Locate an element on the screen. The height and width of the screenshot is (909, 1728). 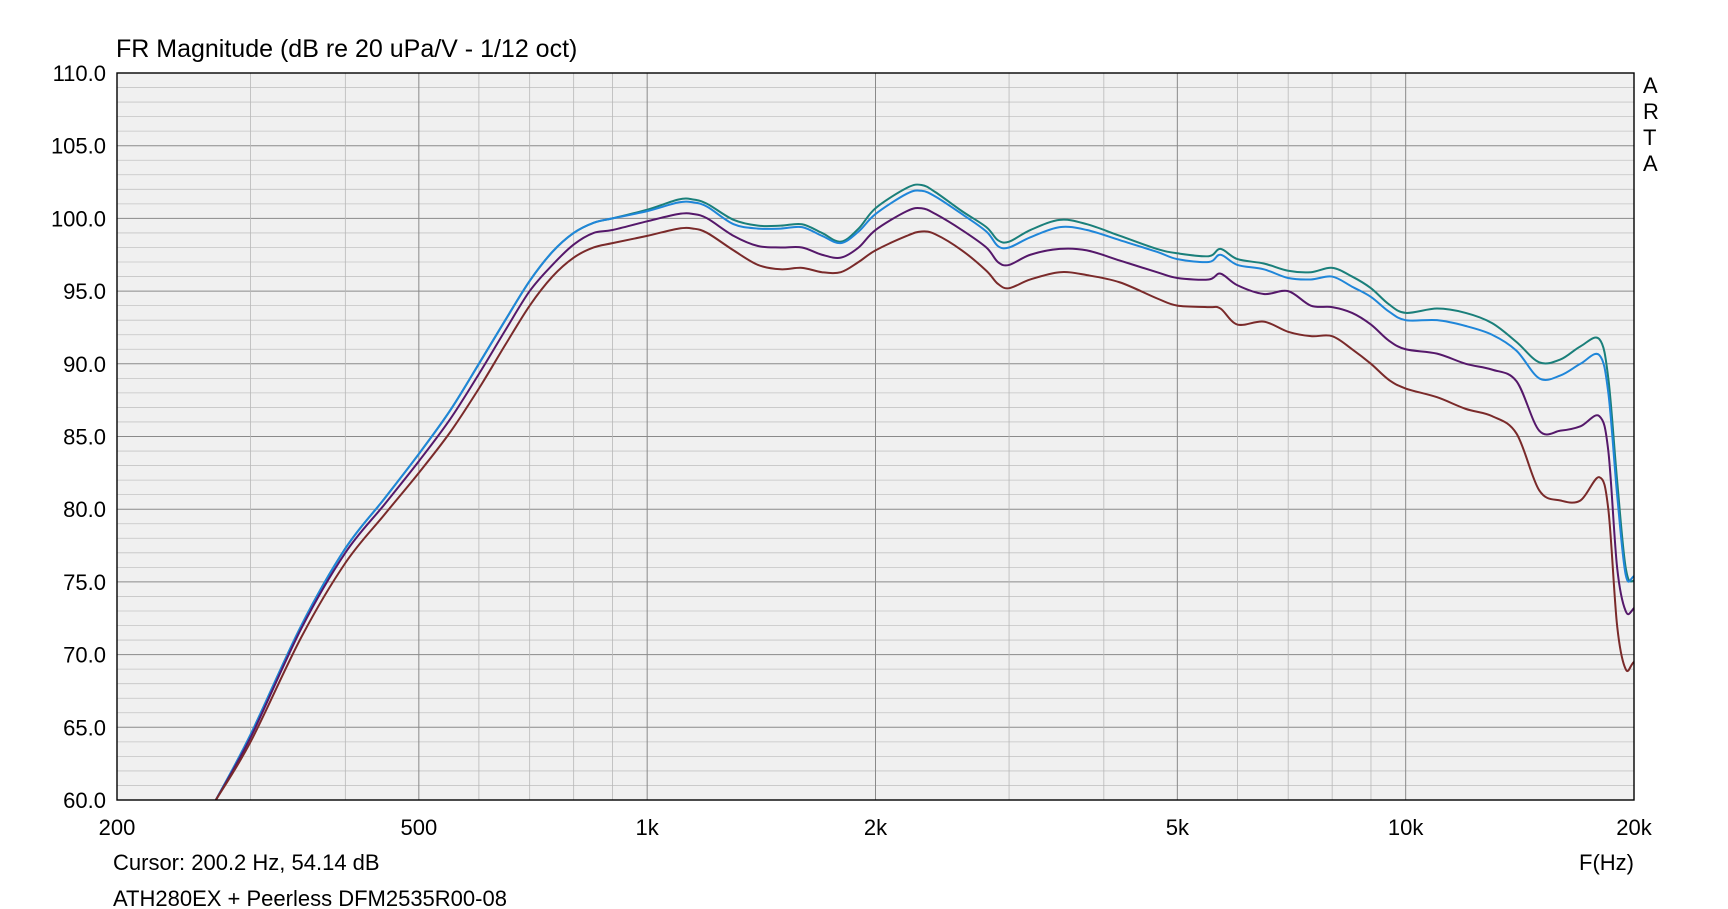
x-tick-label: 5k is located at coordinates (1178, 827).